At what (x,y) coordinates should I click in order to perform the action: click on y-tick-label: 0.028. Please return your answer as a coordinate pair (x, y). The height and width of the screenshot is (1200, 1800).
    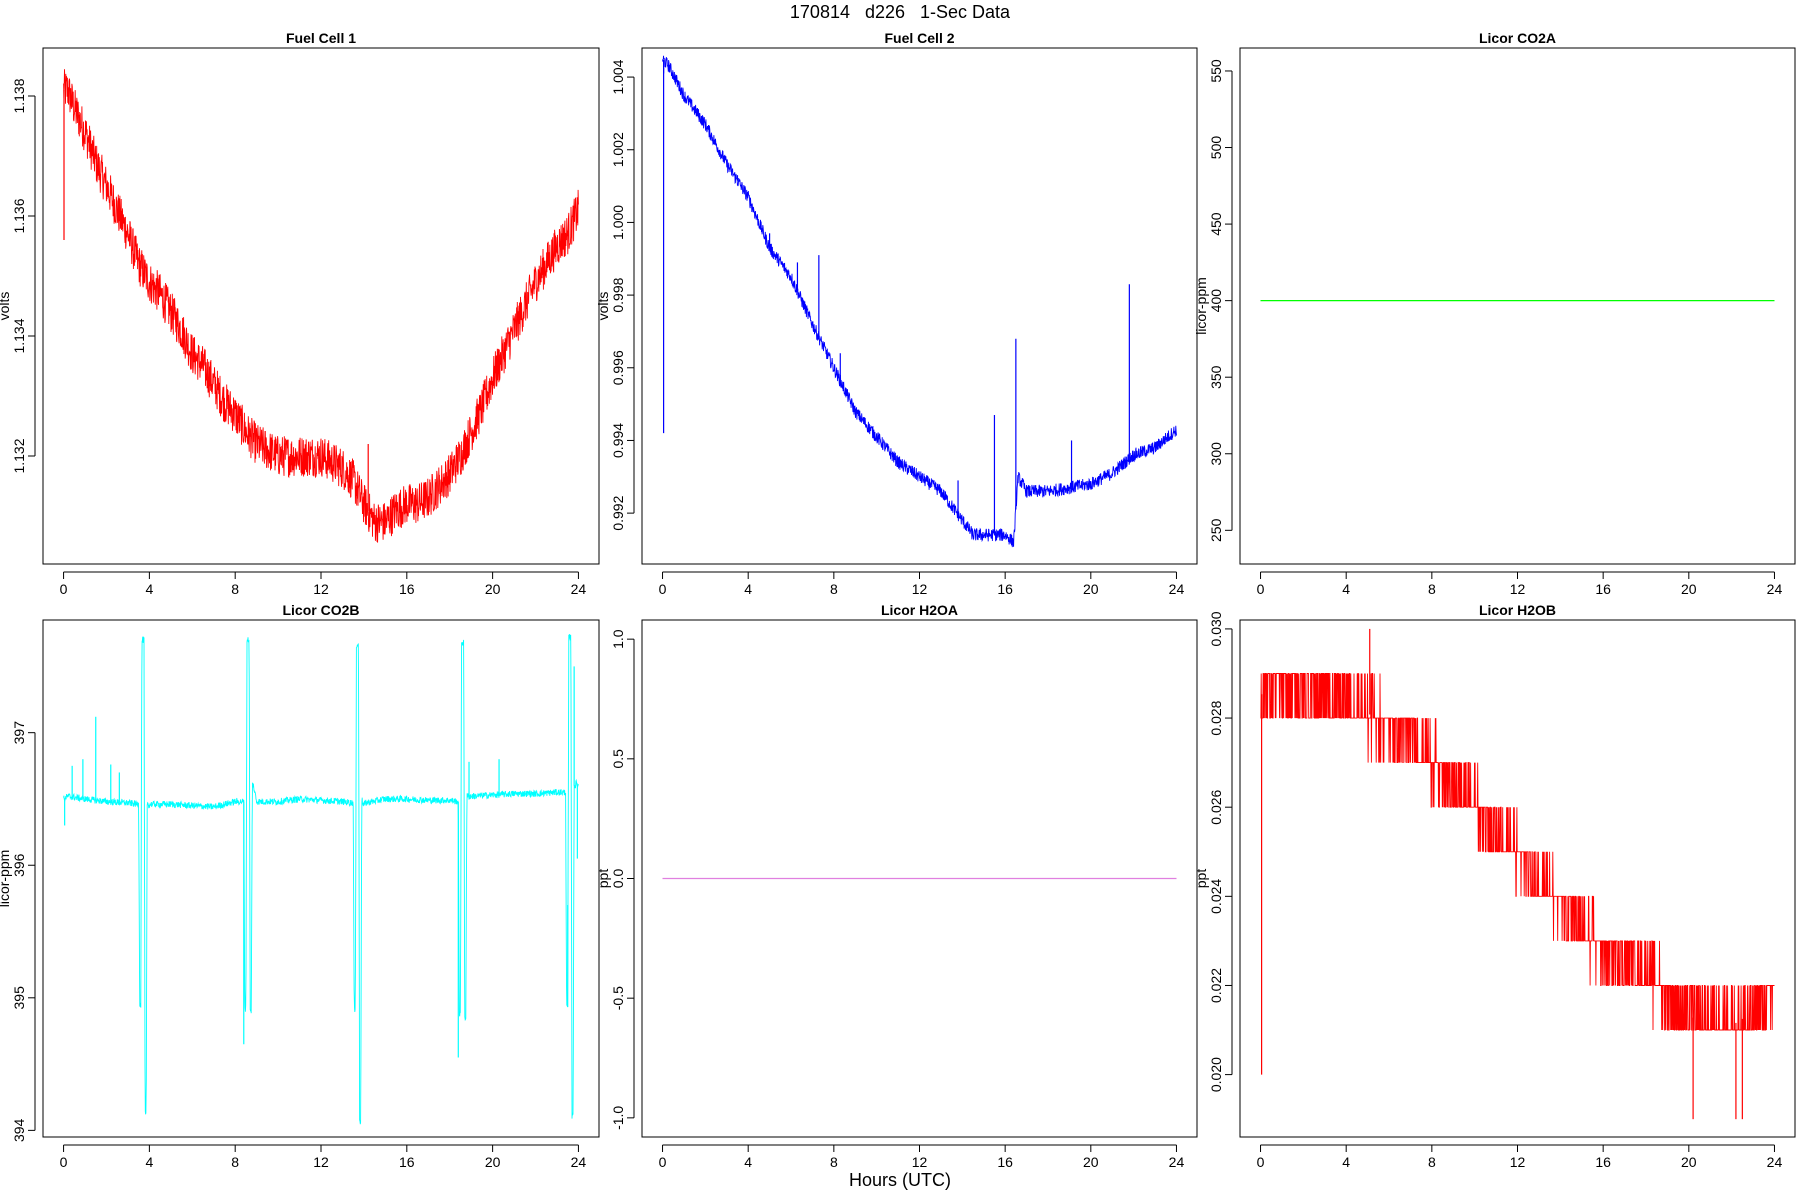
    Looking at the image, I should click on (1216, 717).